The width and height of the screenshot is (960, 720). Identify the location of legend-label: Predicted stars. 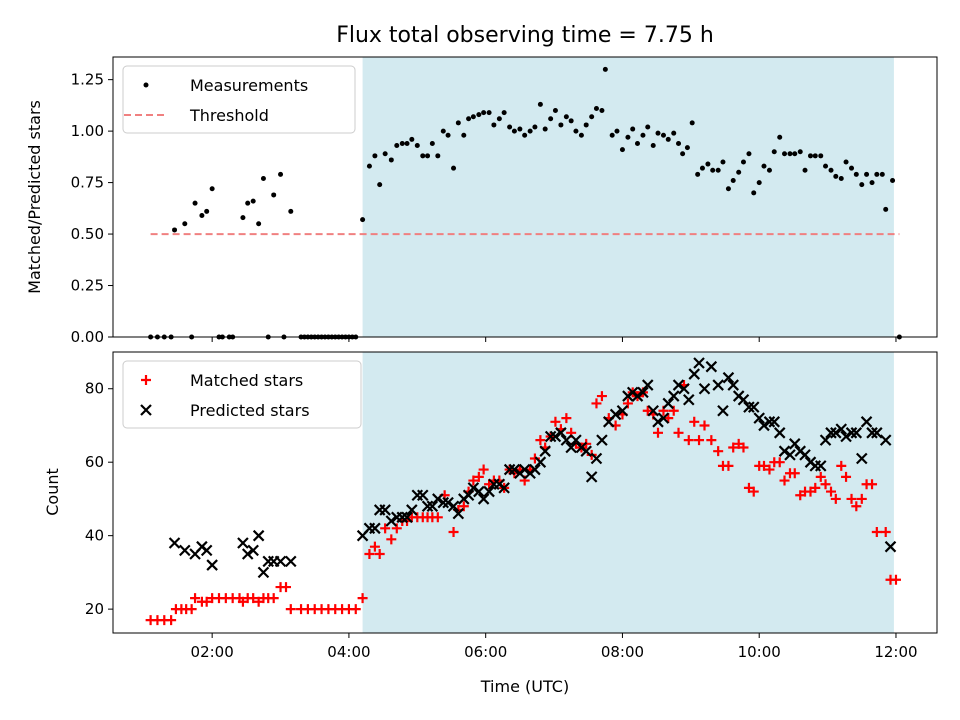
(250, 410).